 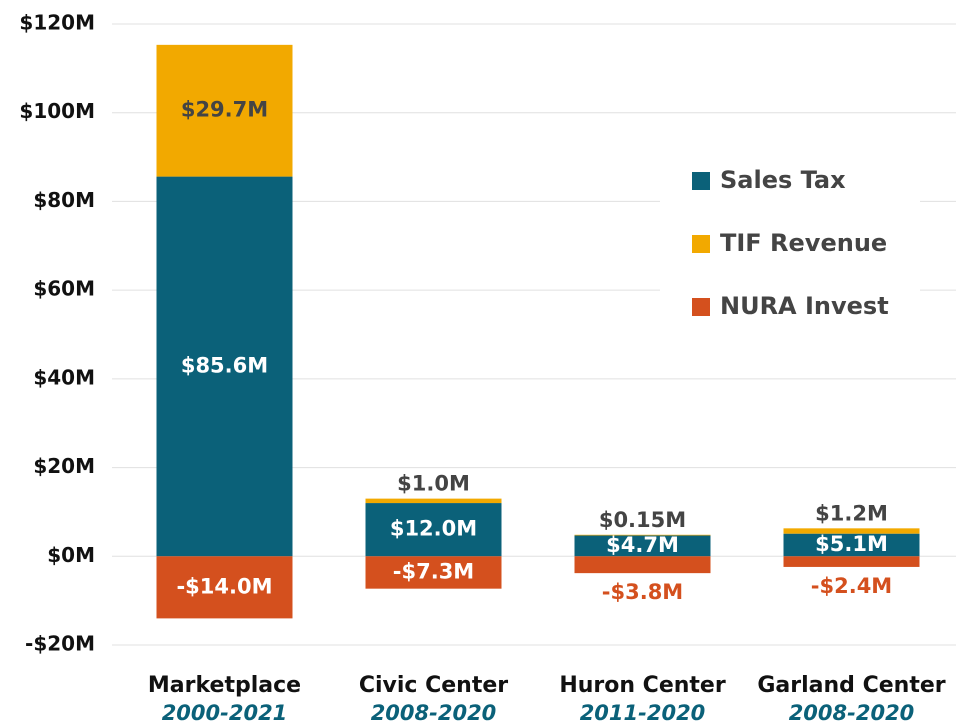 What do you see at coordinates (642, 685) in the screenshot?
I see `x-tick-label: Huron Center` at bounding box center [642, 685].